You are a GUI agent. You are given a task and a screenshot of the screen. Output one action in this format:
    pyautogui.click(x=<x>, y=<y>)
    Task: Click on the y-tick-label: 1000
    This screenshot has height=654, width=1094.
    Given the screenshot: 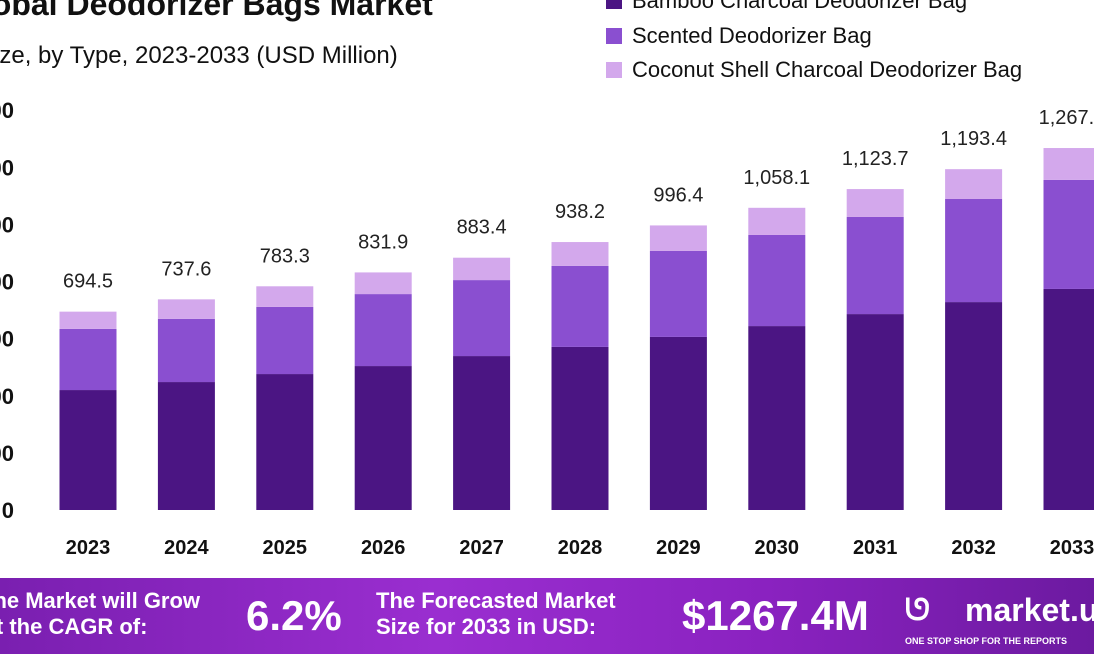 What is the action you would take?
    pyautogui.click(x=7, y=224)
    